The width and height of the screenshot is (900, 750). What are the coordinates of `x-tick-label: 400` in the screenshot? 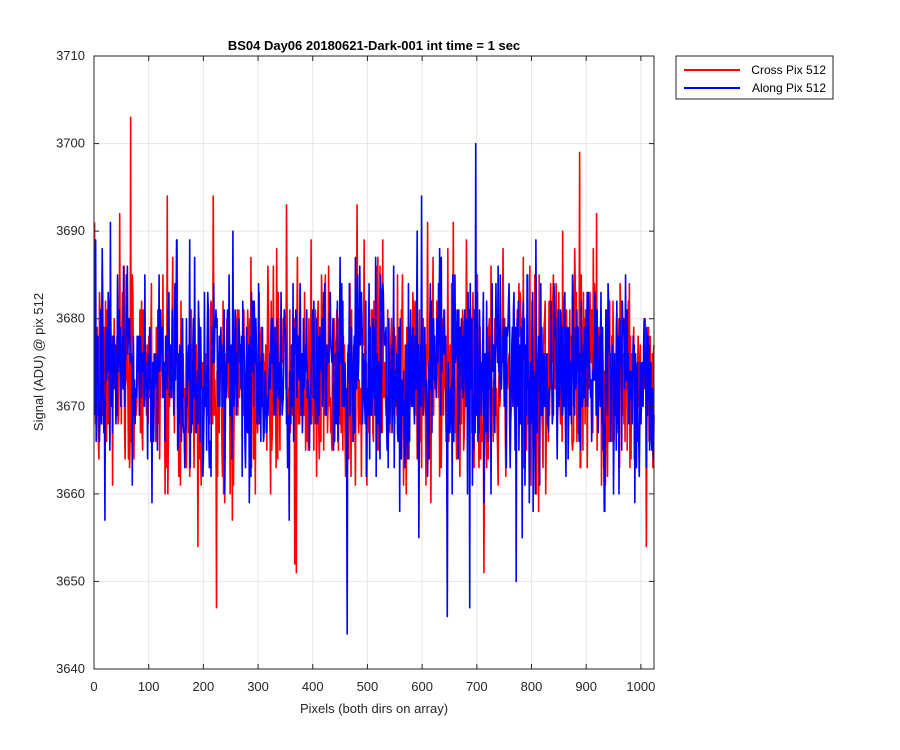 It's located at (313, 686).